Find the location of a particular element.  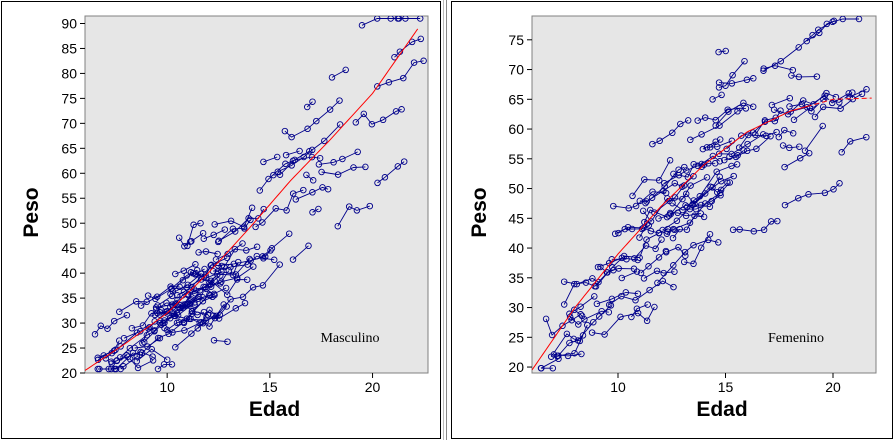

y-tick-label: 65 is located at coordinates (516, 99).